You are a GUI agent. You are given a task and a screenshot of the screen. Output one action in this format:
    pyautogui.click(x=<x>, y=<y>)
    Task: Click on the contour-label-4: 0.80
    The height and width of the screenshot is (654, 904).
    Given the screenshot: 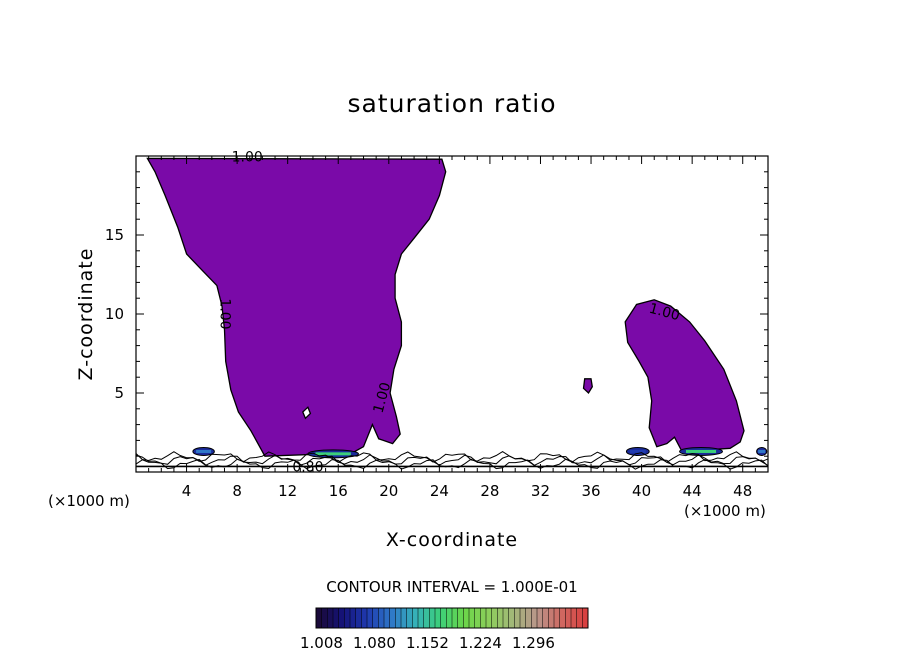 What is the action you would take?
    pyautogui.click(x=307, y=467)
    